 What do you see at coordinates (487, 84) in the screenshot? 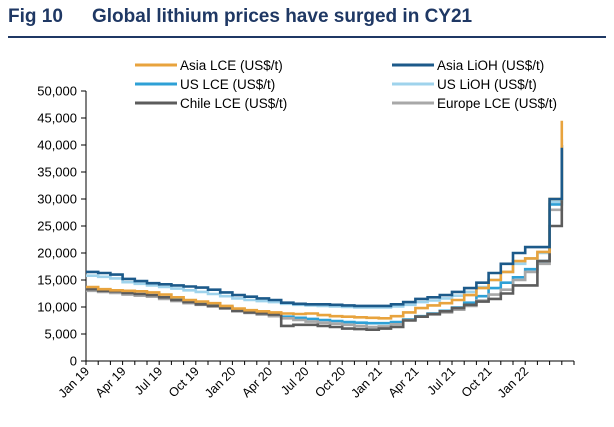
I see `legend-label: US LiOH (US$/t)` at bounding box center [487, 84].